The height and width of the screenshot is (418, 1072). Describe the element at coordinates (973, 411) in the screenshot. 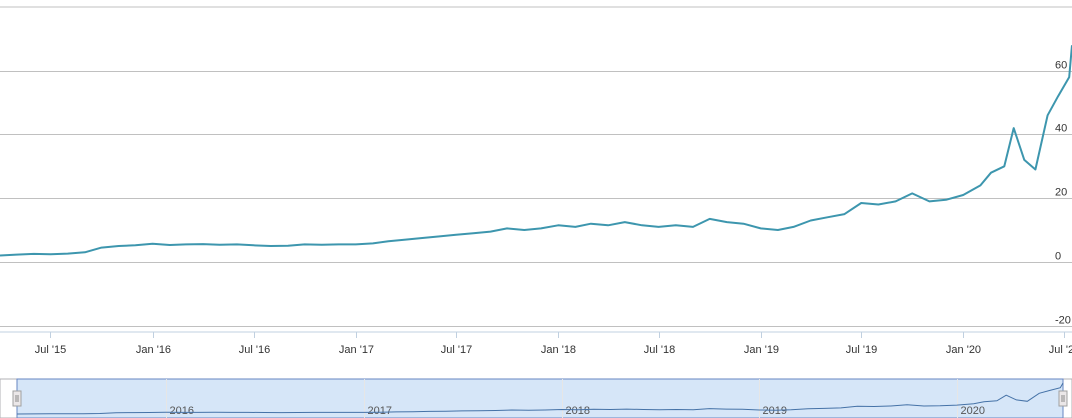

I see `navigator-year-label: 2020` at that location.